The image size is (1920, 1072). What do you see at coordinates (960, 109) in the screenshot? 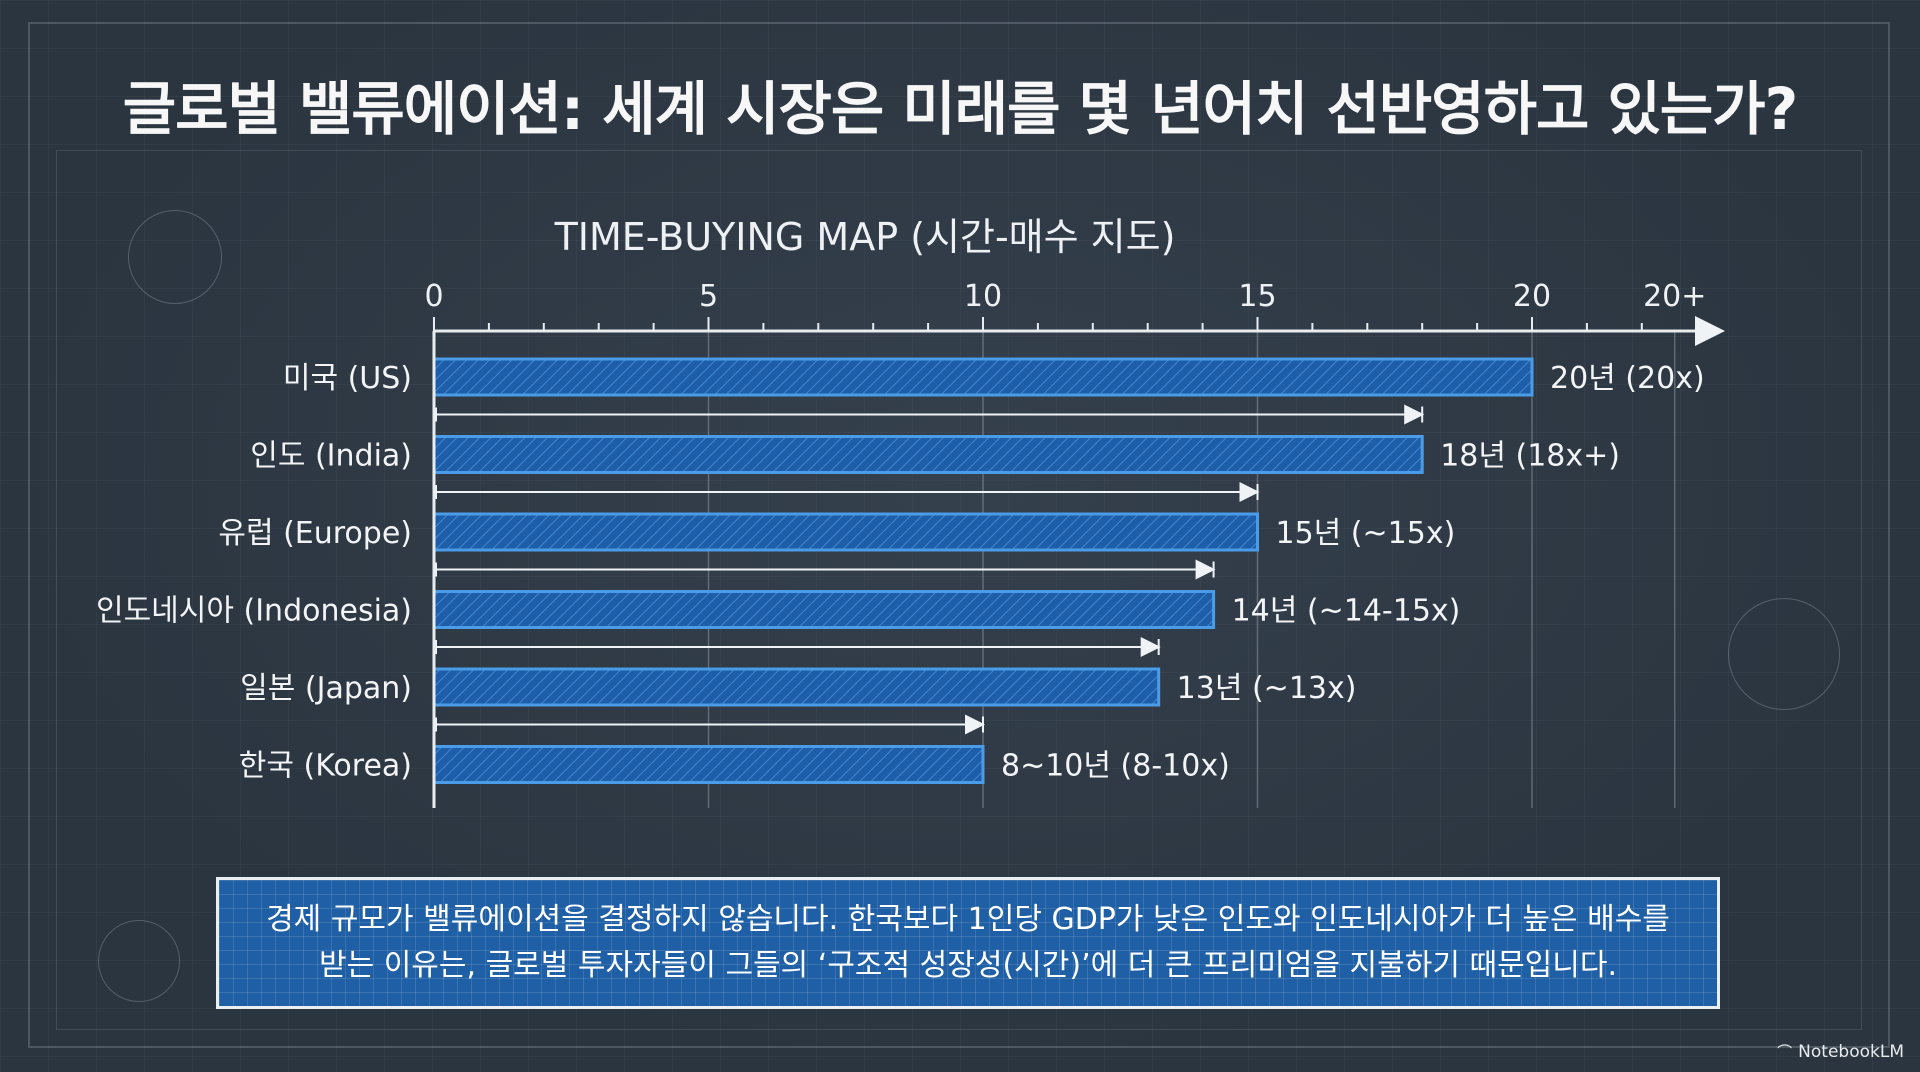
I see `page-title: 글로벌 밸류에이션: 세계 시장은 미래를 몇 년어치 선반영하고 있는가?` at bounding box center [960, 109].